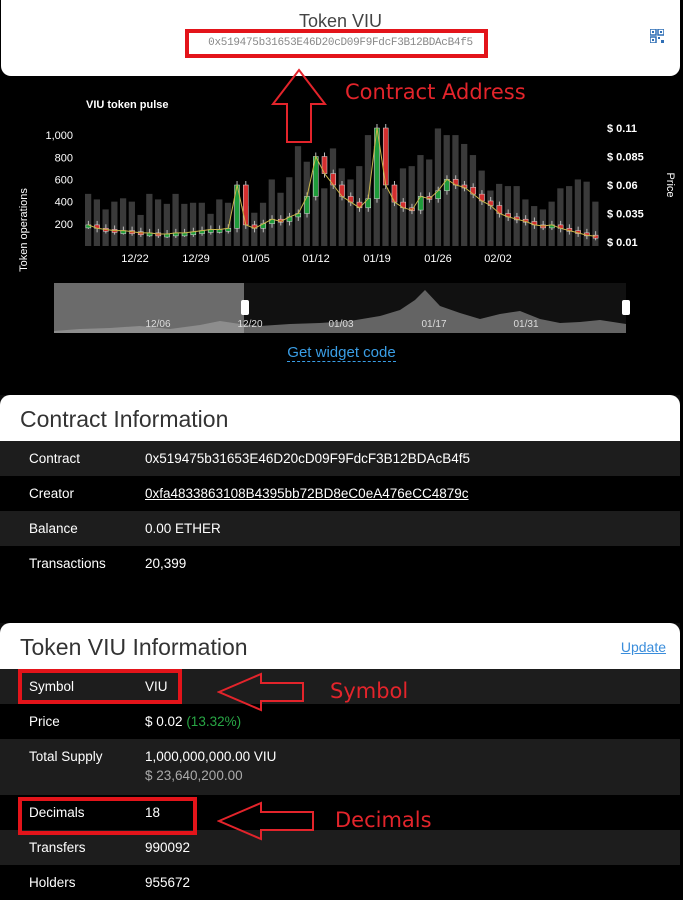  What do you see at coordinates (24, 230) in the screenshot?
I see `y-left-axis-label: Token operations` at bounding box center [24, 230].